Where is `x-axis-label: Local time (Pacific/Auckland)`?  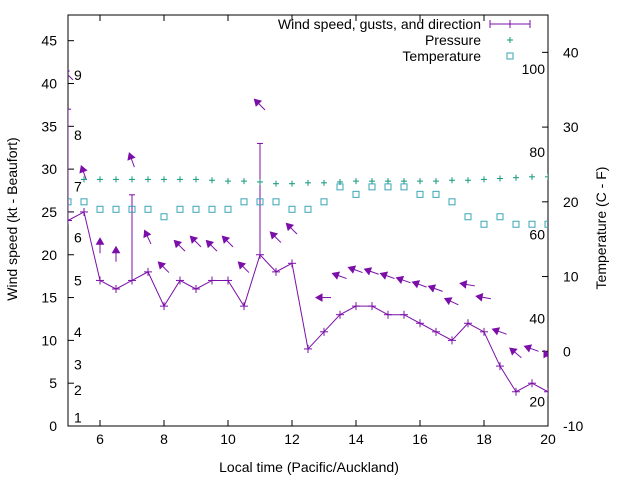
x-axis-label: Local time (Pacific/Auckland) is located at coordinates (309, 467).